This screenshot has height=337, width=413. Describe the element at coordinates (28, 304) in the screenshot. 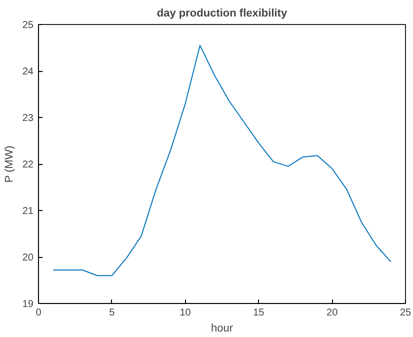

I see `y-tick-label: 19` at that location.